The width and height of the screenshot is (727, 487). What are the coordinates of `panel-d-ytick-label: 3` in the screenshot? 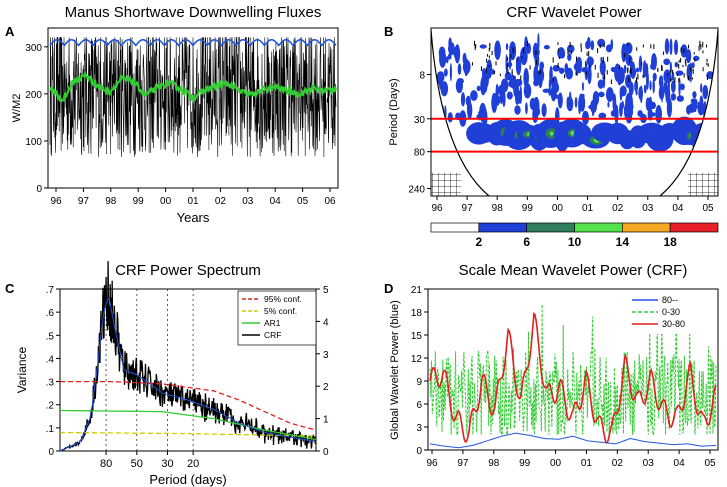 It's located at (419, 428).